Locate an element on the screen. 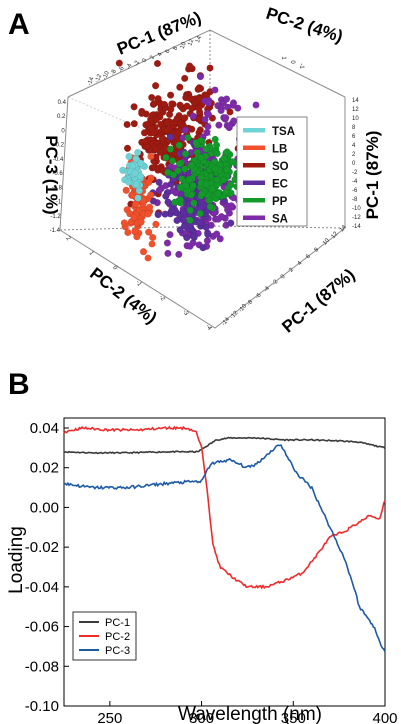 This screenshot has width=401, height=724. legend-swatch-tsa is located at coordinates (254, 130).